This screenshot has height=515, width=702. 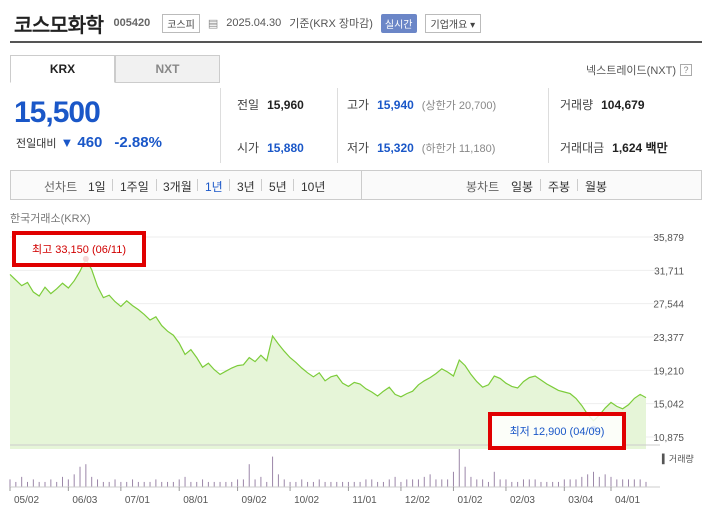 What do you see at coordinates (596, 187) in the screenshot?
I see `candle-monthly: 월봉` at bounding box center [596, 187].